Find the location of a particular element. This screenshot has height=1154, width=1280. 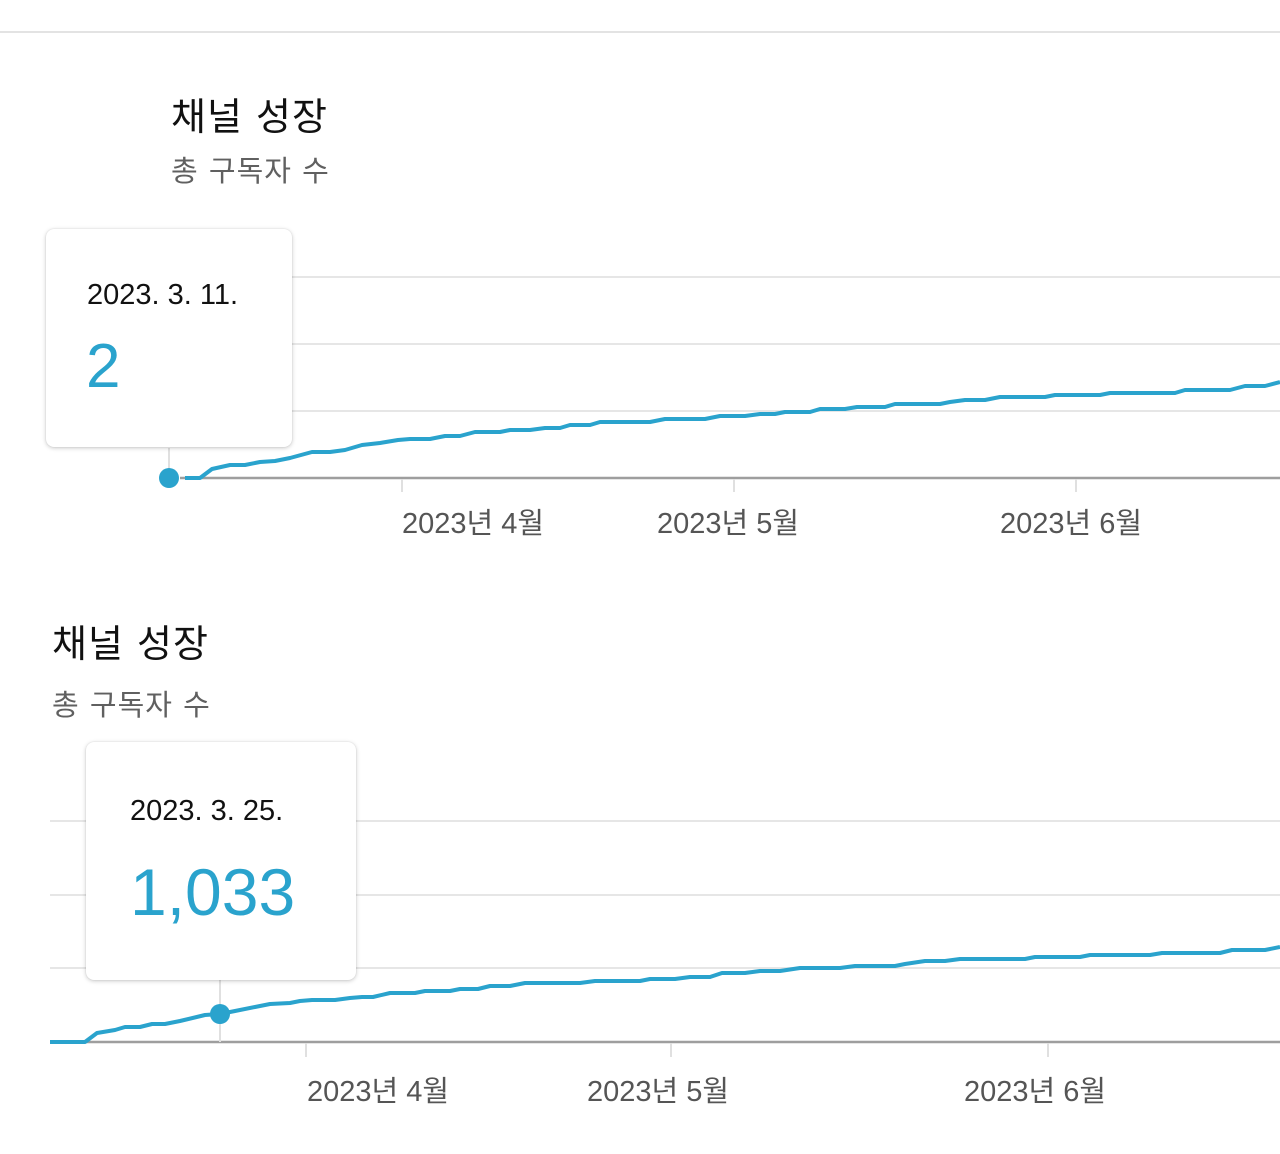

top-divider is located at coordinates (640, 32).